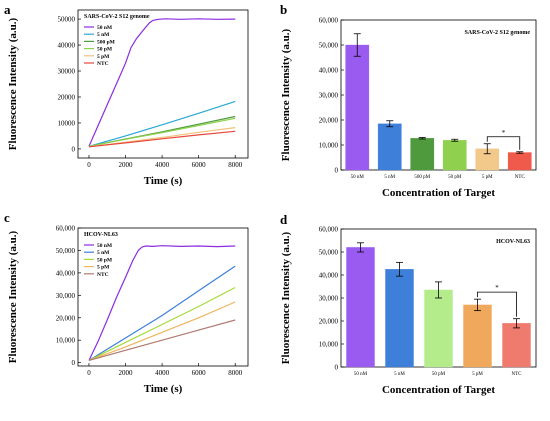 This screenshot has width=550, height=421. What do you see at coordinates (329, 96) in the screenshot?
I see `y-tick-label-b: 30,000` at bounding box center [329, 96].